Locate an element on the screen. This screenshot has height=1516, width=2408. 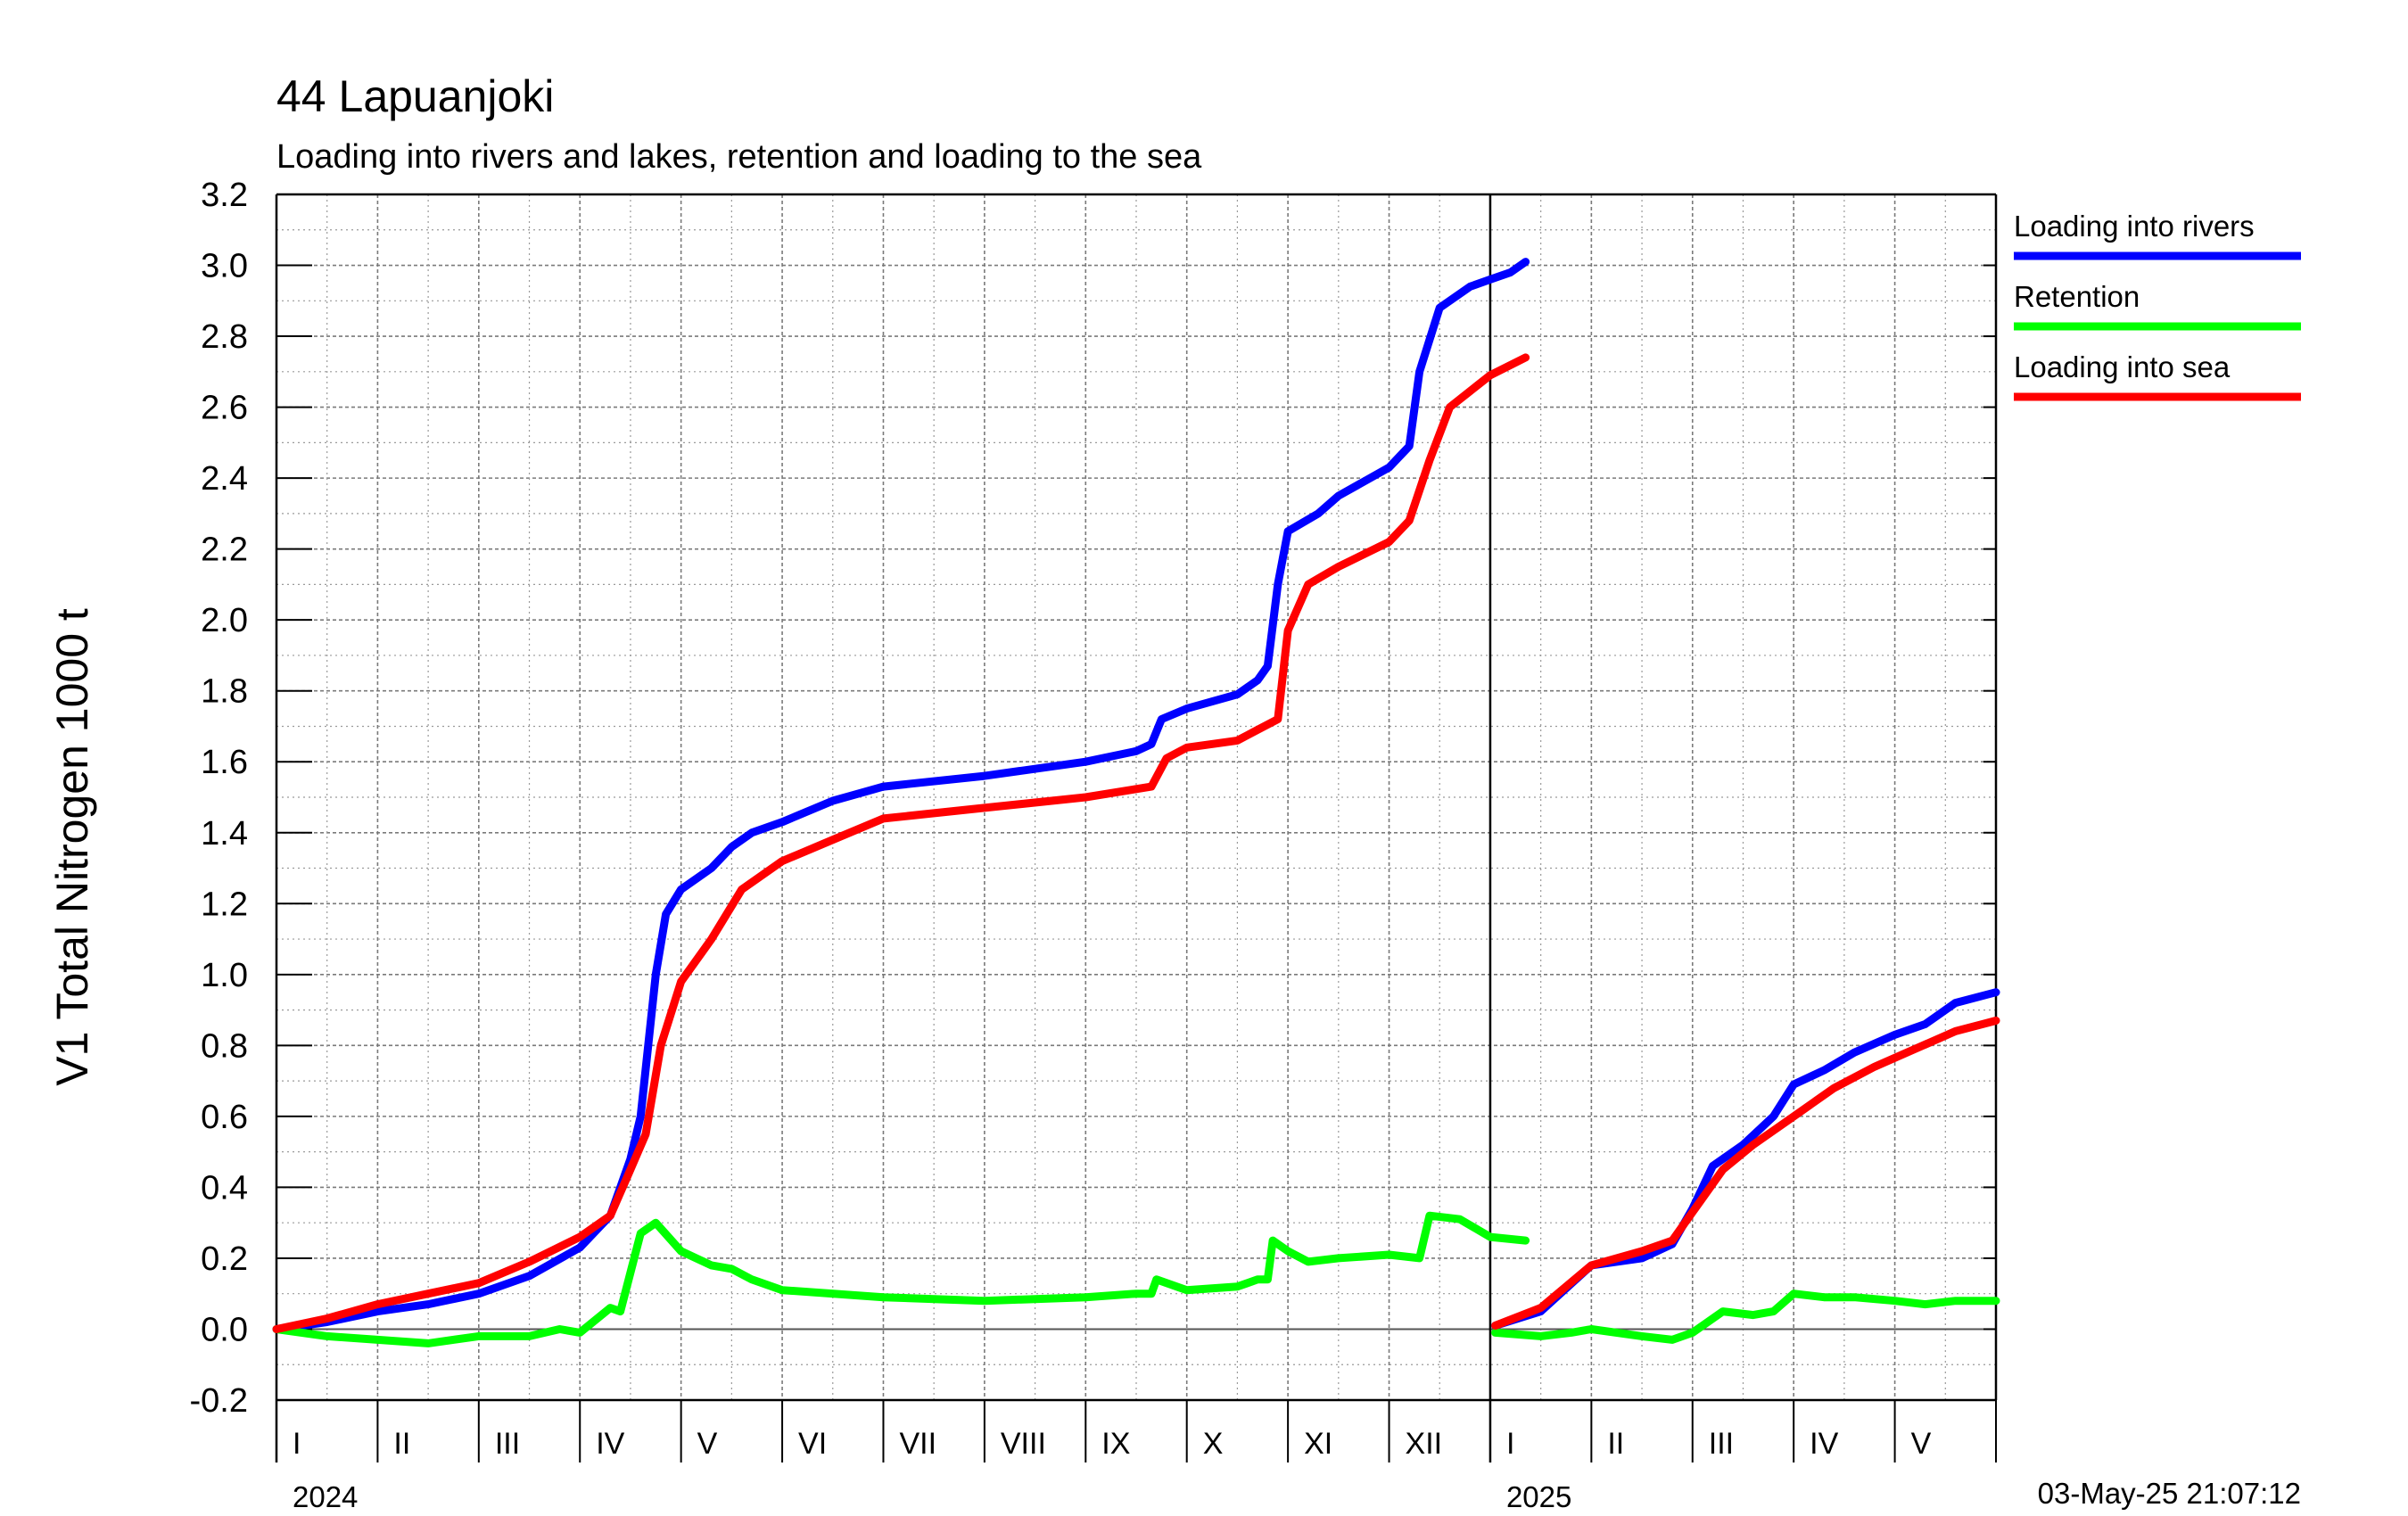
month-label: VIII is located at coordinates (1023, 1444).